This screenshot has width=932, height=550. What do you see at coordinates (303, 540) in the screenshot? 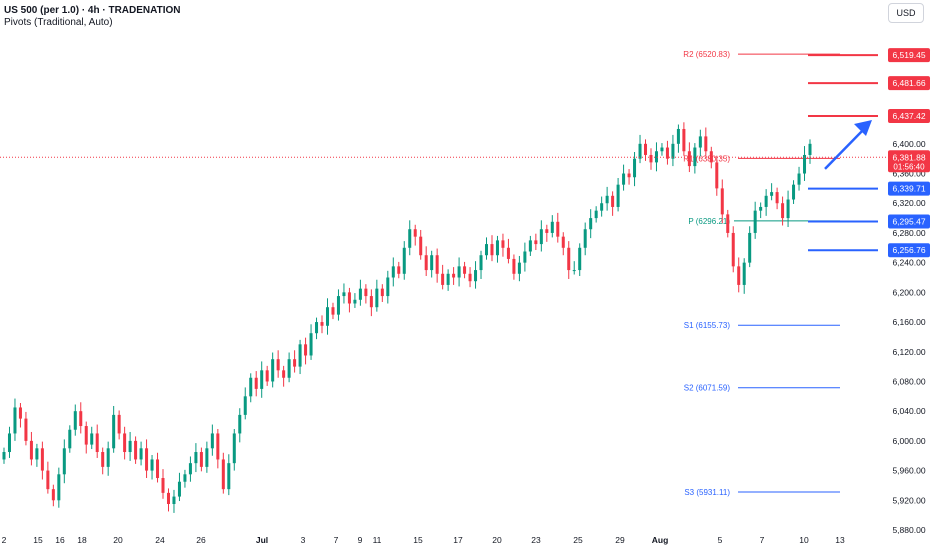
I see `x-tick-label: 3` at bounding box center [303, 540].